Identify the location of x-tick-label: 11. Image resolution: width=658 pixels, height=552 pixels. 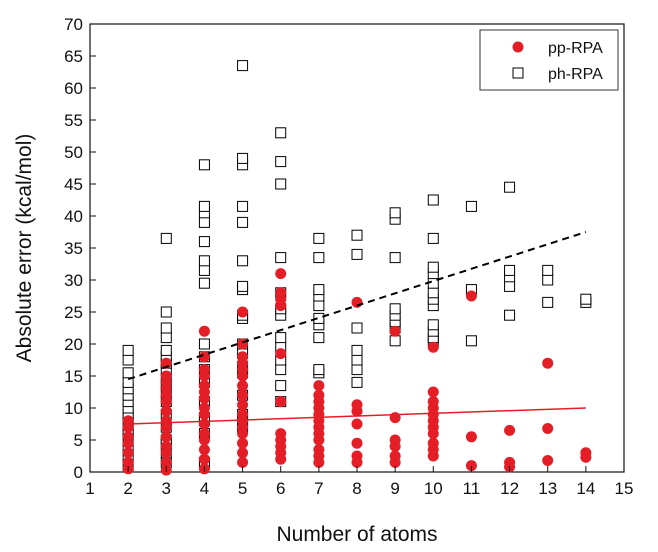
(472, 488).